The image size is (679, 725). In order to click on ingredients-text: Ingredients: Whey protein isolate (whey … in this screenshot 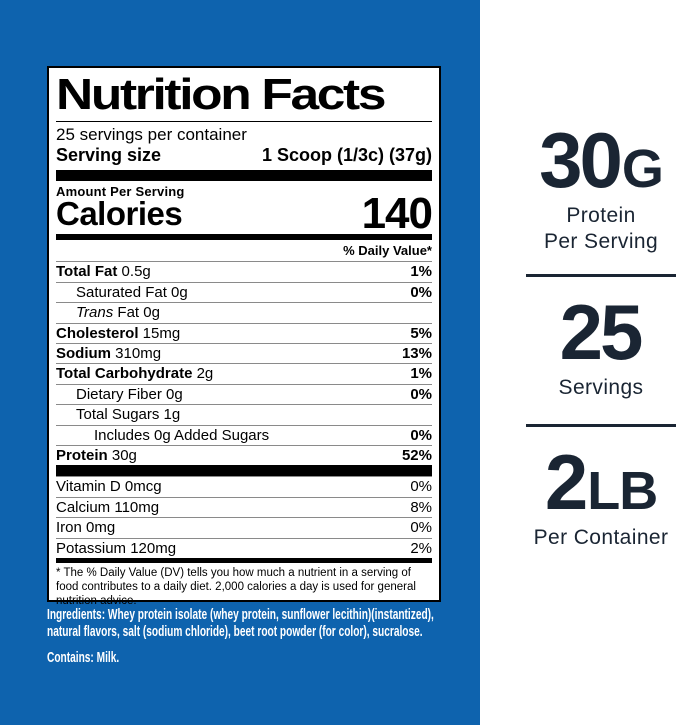, I will do `click(240, 623)`.